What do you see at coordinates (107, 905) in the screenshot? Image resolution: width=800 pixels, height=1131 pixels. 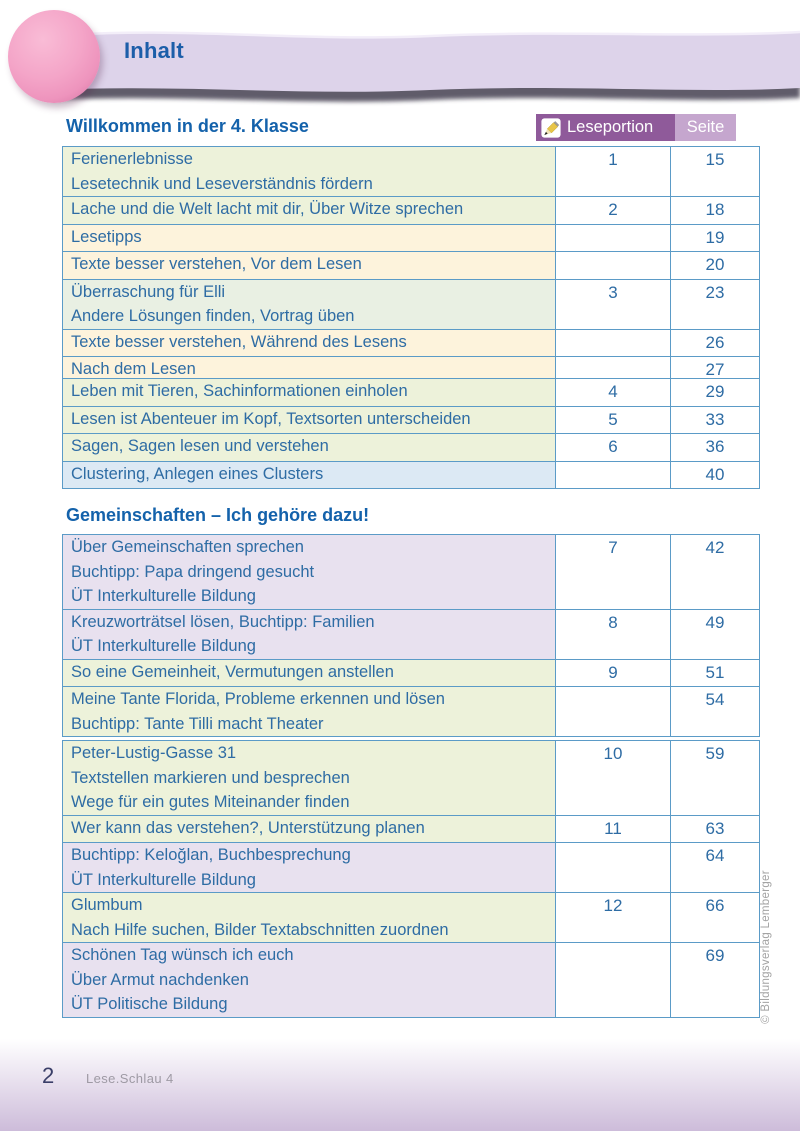 I see `row-topic-line: Glumbum` at bounding box center [107, 905].